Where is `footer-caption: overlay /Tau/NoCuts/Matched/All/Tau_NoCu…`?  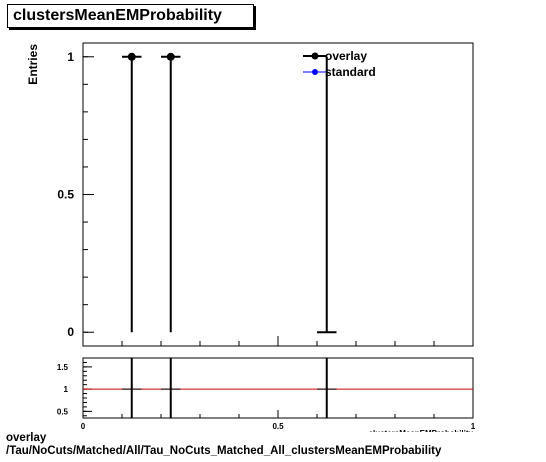 footer-caption: overlay /Tau/NoCuts/Matched/All/Tau_NoCu… is located at coordinates (223, 445).